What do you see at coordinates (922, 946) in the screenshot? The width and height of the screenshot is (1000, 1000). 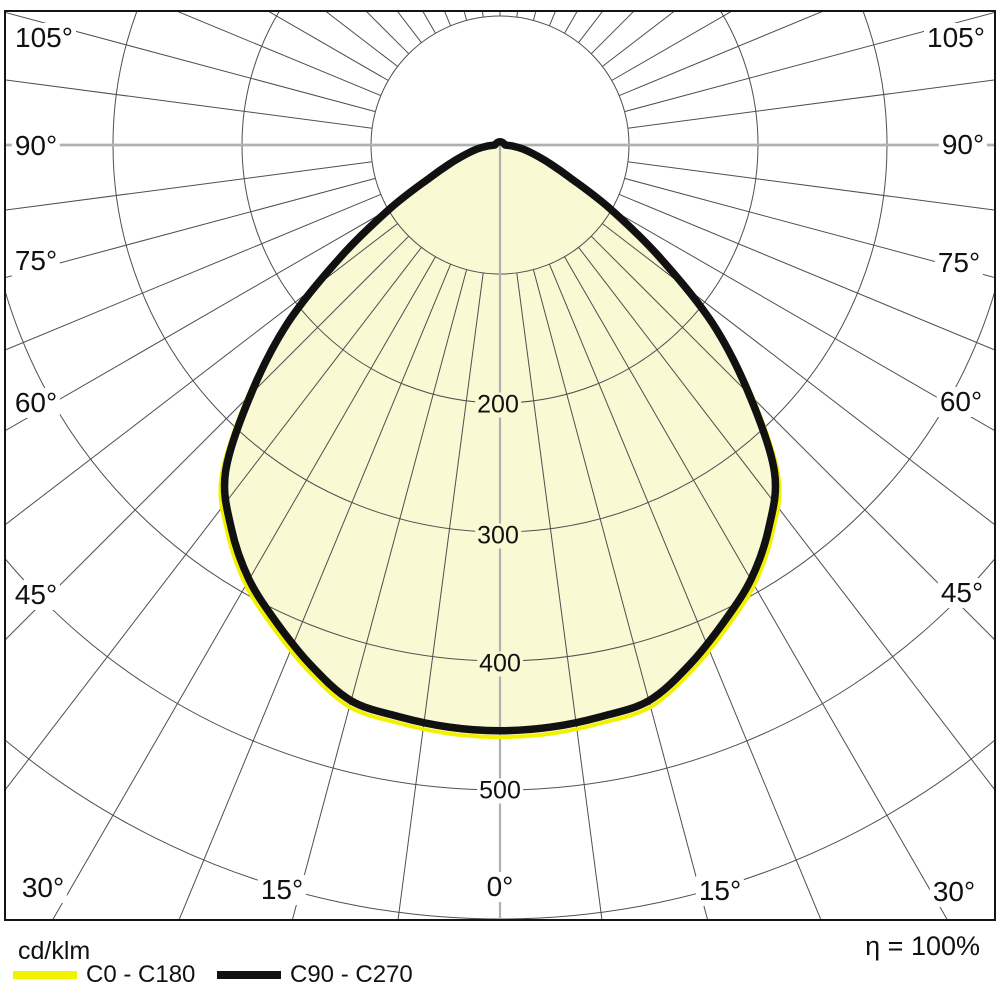 I see `efficiency-label: η = 100%` at bounding box center [922, 946].